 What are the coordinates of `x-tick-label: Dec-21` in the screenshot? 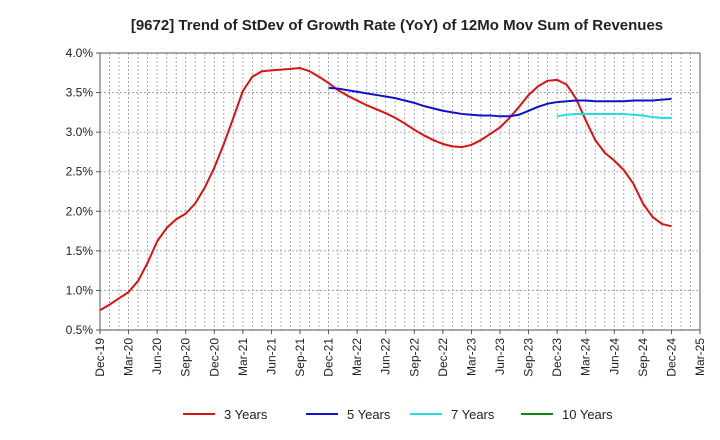 It's located at (329, 357).